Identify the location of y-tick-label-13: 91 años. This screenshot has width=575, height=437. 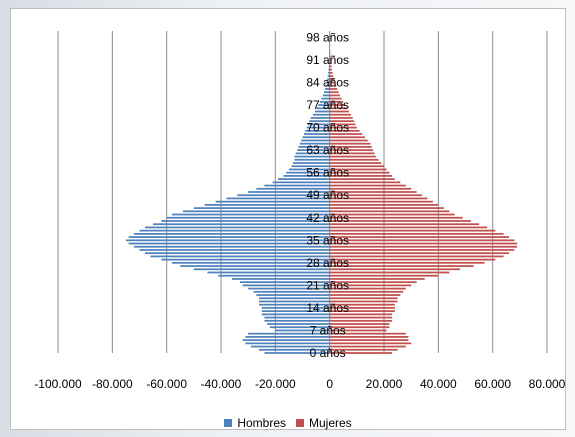
(327, 60).